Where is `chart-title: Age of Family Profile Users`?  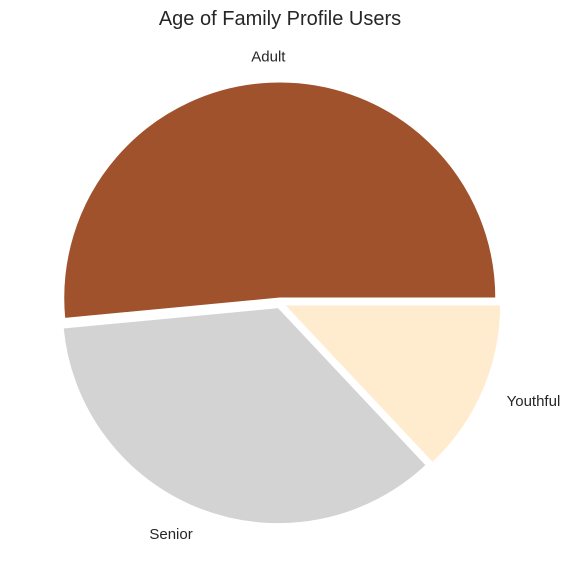 chart-title: Age of Family Profile Users is located at coordinates (280, 19).